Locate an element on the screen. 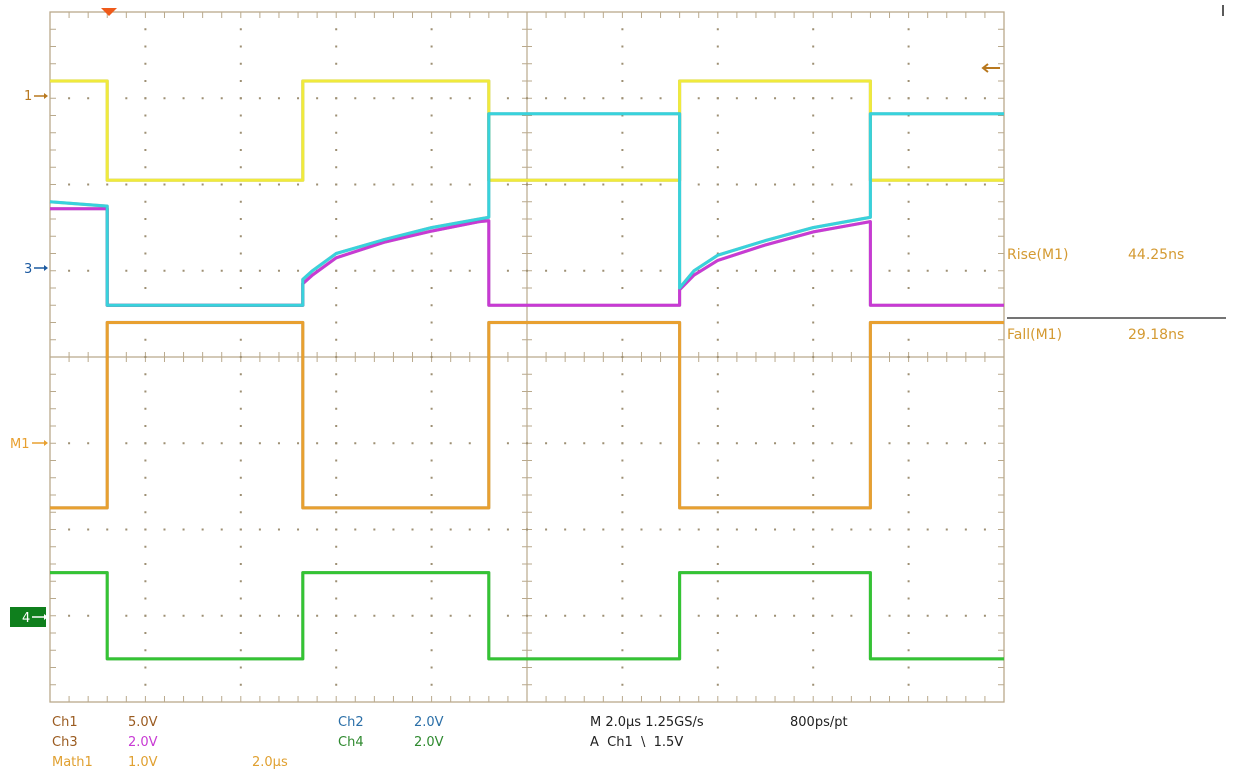 This screenshot has width=1233, height=774. trace-ch4 is located at coordinates (527, 616).